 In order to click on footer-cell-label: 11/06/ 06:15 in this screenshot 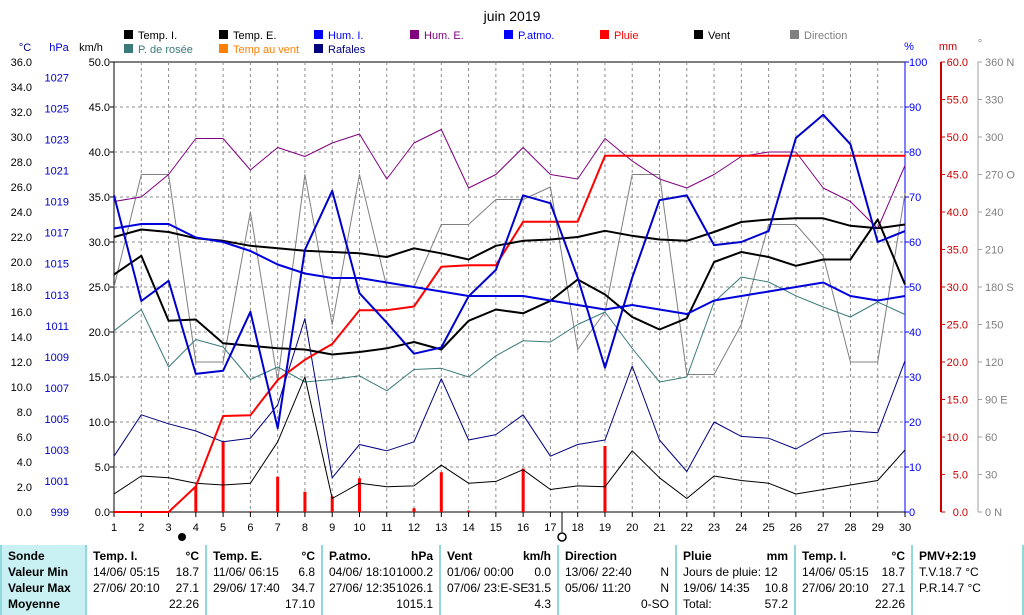, I will do `click(246, 572)`.